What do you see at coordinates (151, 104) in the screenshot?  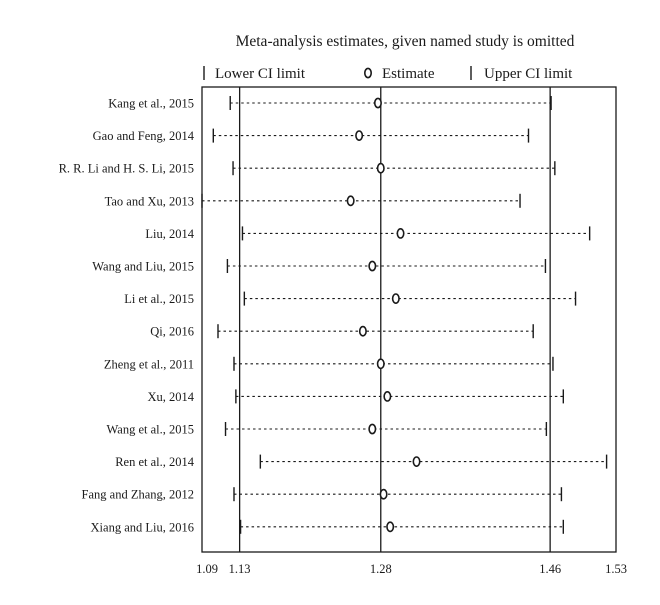 I see `study-label: Kang et al., 2015` at bounding box center [151, 104].